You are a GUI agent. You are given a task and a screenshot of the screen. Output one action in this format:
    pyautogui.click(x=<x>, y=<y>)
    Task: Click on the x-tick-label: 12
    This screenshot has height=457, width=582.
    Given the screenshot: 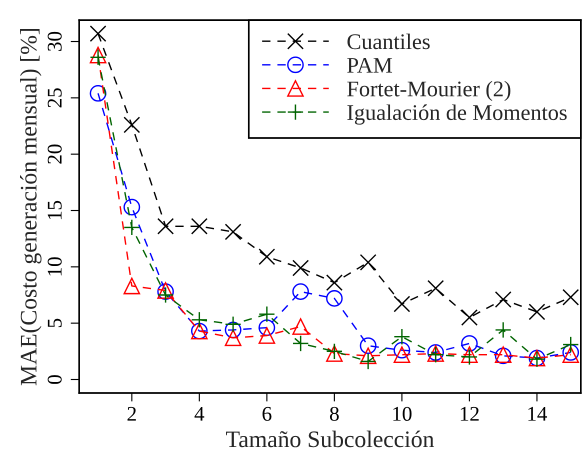 What is the action you would take?
    pyautogui.click(x=469, y=413)
    